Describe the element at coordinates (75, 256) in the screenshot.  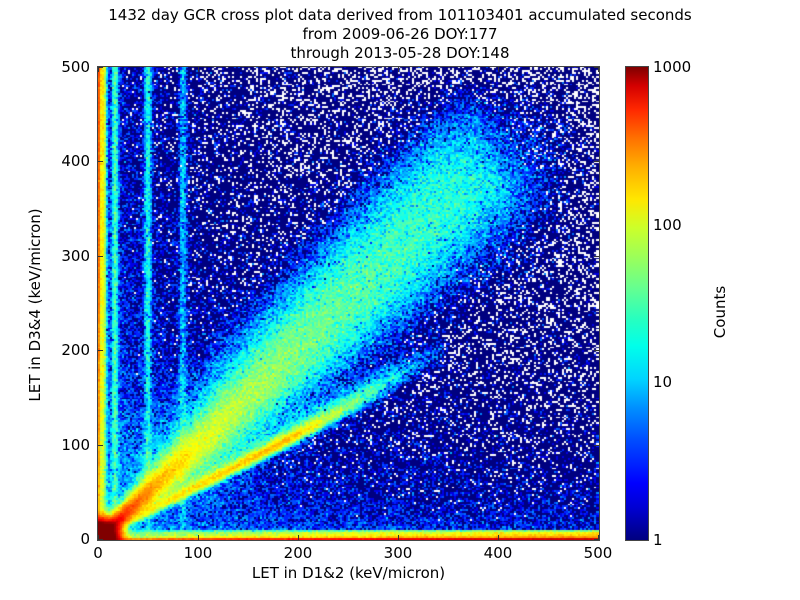
I see `y-tick-label: 300` at that location.